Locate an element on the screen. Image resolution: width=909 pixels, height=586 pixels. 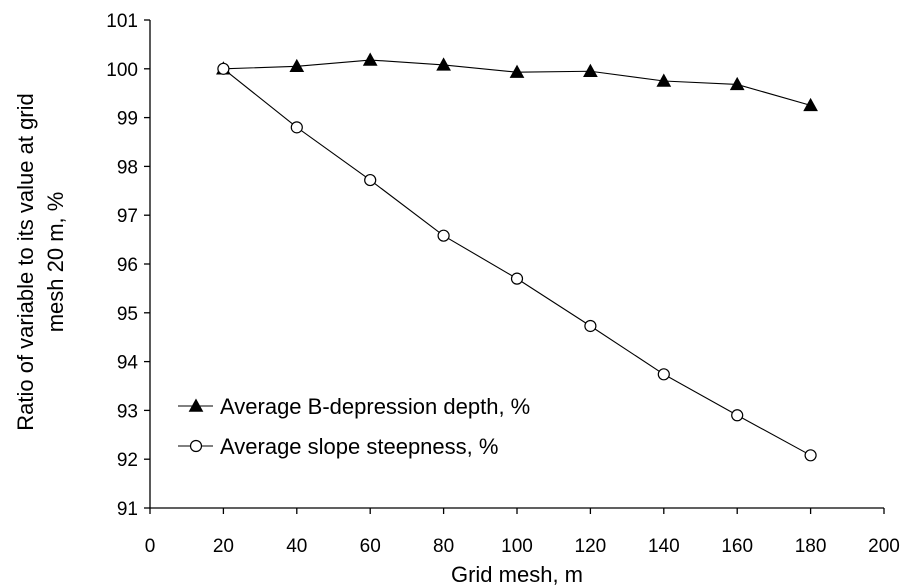
y-tick-label: 101 is located at coordinates (122, 21).